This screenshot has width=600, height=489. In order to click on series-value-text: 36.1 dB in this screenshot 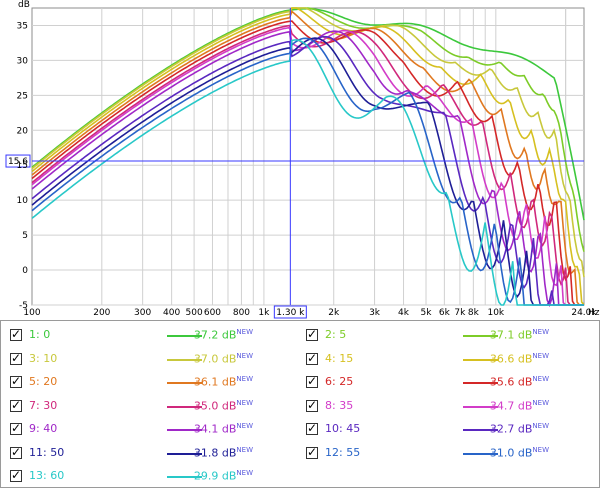, I will do `click(215, 382)`.